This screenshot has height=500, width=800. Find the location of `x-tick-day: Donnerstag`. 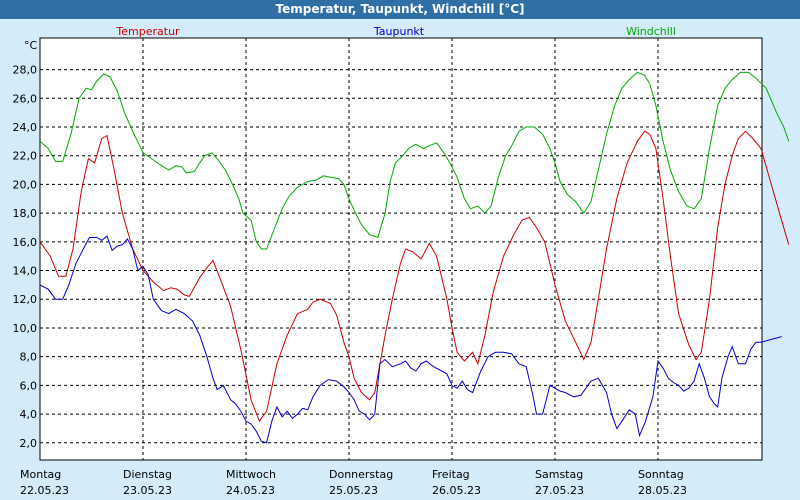

x-tick-day: Donnerstag is located at coordinates (361, 474).